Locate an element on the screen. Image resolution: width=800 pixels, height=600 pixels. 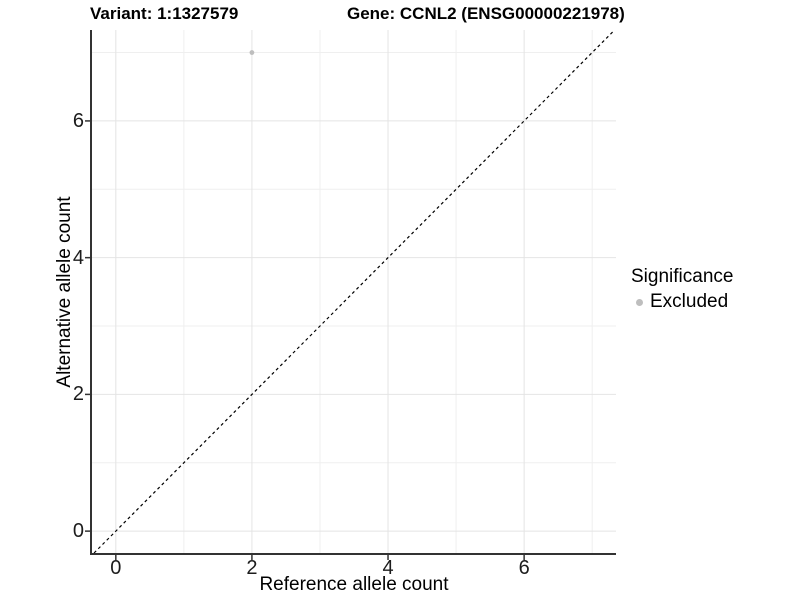
legend-item-excluded: Excluded is located at coordinates (682, 302).